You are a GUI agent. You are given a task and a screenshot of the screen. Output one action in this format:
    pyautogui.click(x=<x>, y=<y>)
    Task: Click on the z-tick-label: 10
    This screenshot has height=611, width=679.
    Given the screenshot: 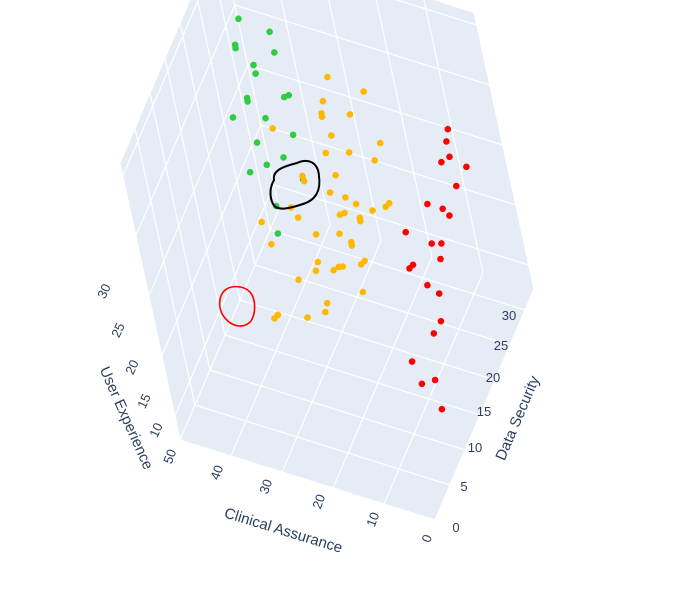 What is the action you would take?
    pyautogui.click(x=156, y=429)
    